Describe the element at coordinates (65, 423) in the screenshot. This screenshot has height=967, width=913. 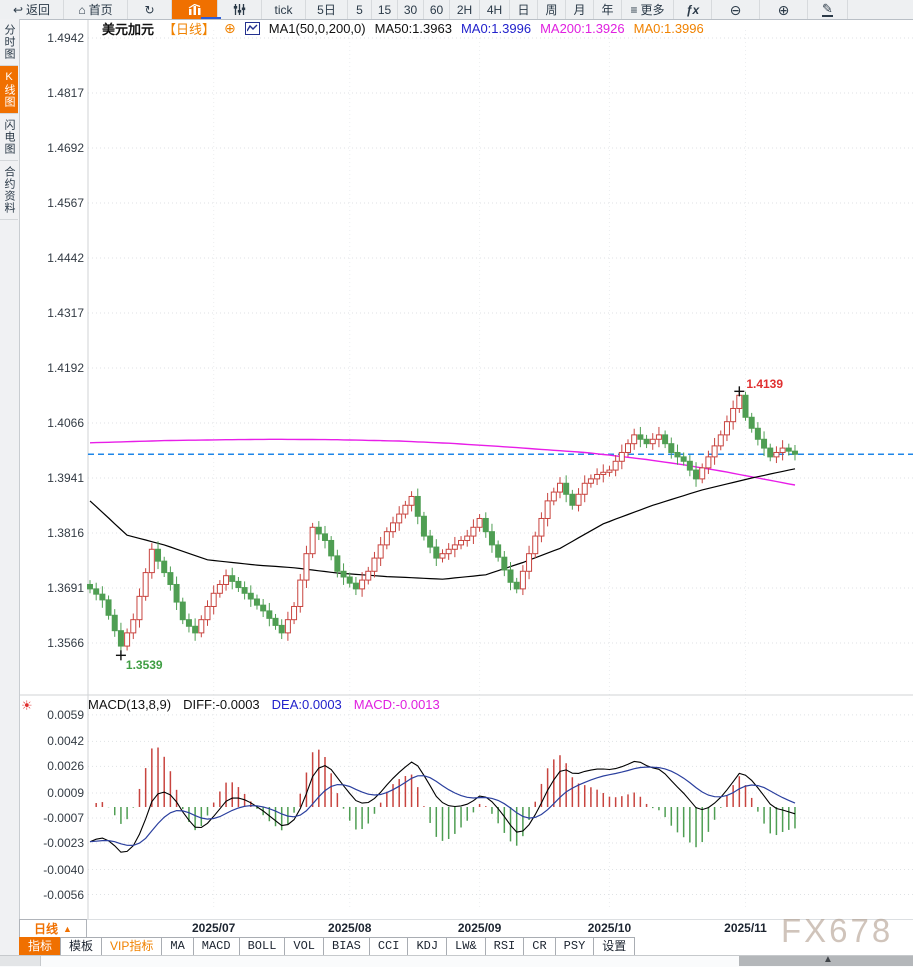
I see `price-tick-label: 1.4066` at that location.